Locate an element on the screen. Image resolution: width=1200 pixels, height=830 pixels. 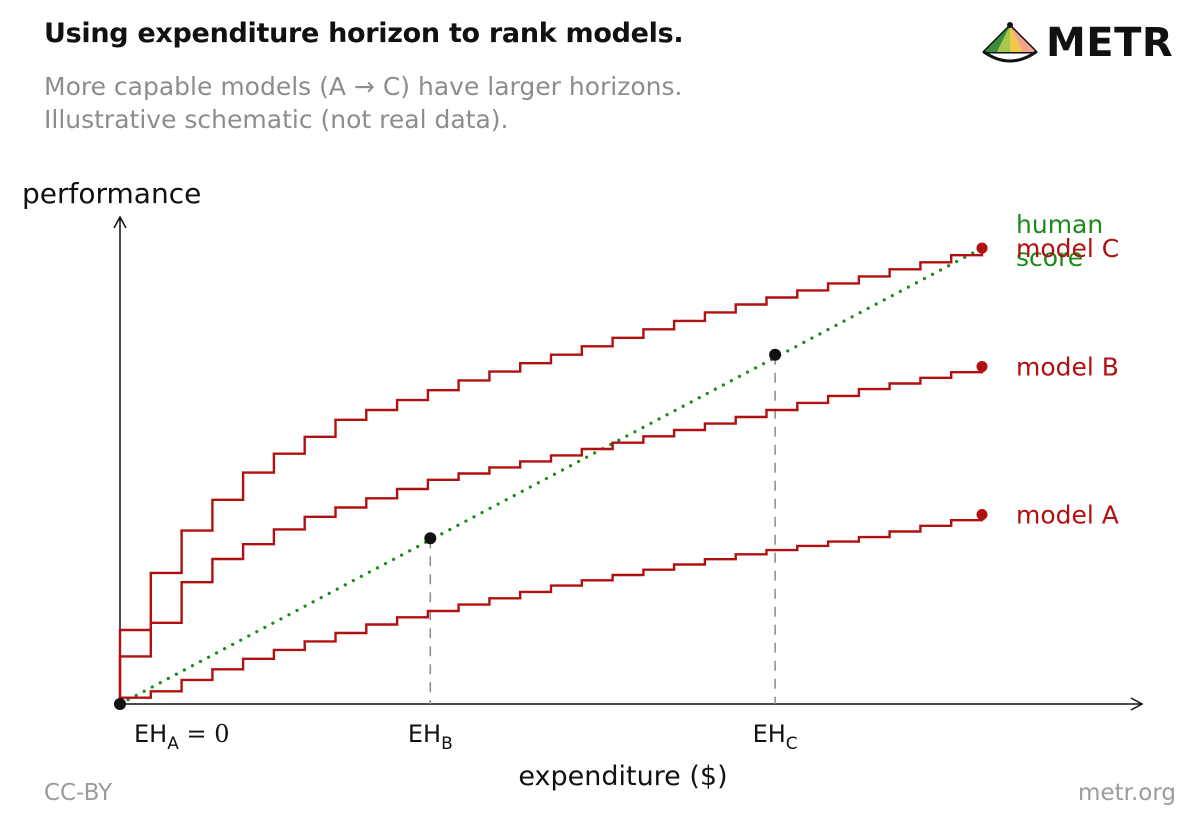
metr-fan-logo-icon is located at coordinates (1010, 42).